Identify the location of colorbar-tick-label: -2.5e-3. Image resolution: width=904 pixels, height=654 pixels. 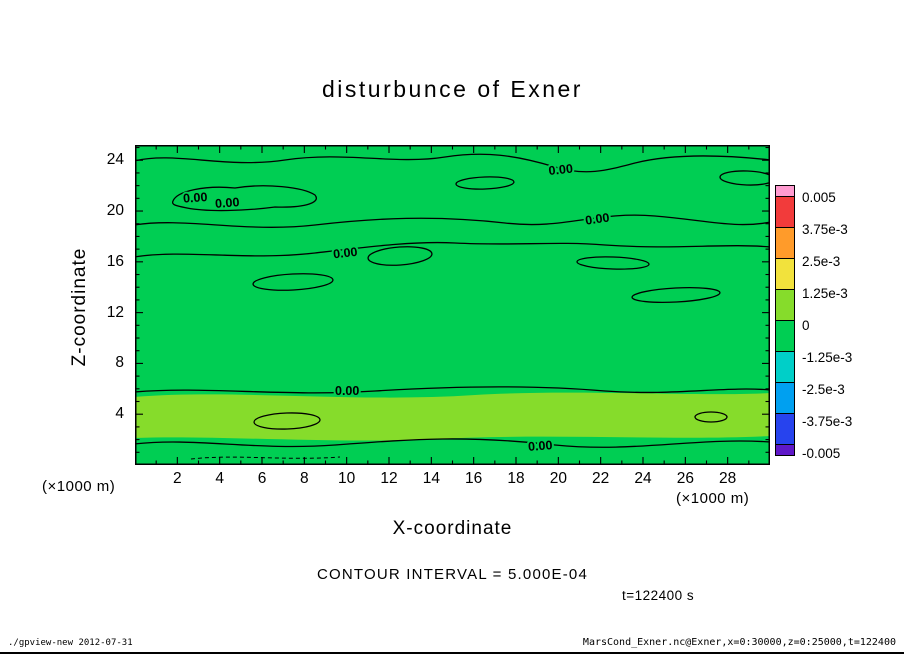
(823, 389).